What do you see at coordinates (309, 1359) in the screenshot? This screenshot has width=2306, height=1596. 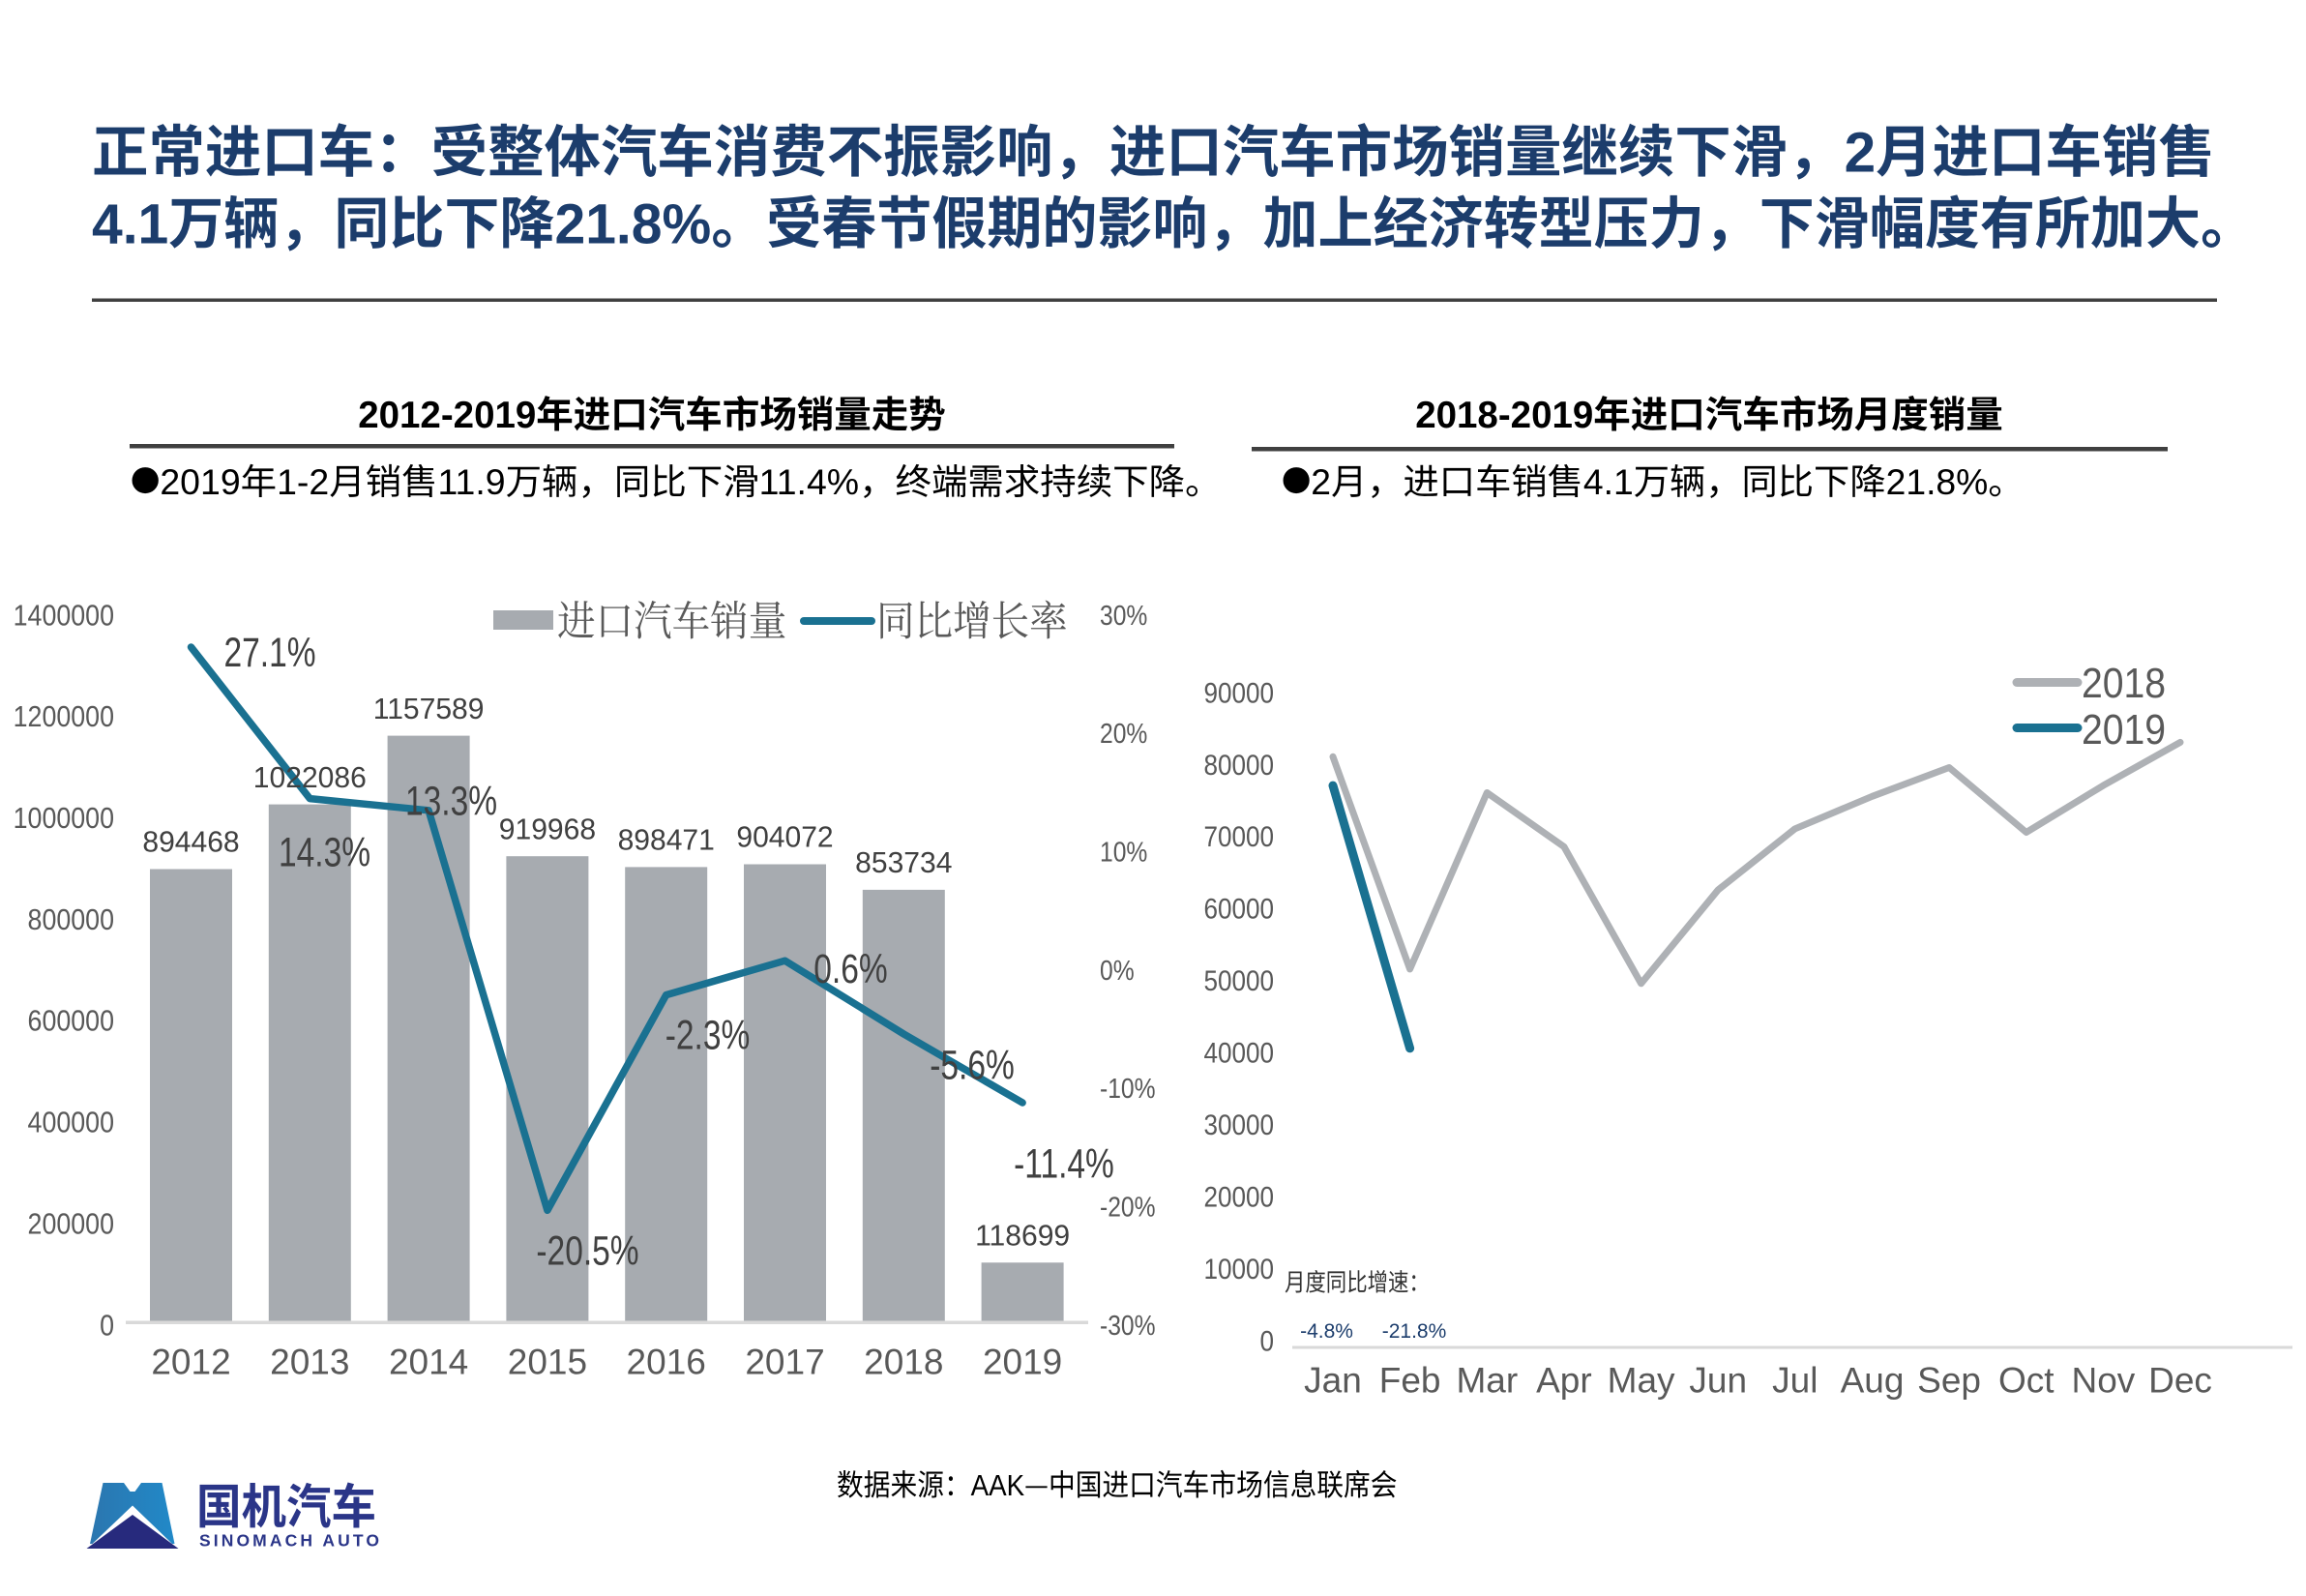 I see `svg-text: 2013` at bounding box center [309, 1359].